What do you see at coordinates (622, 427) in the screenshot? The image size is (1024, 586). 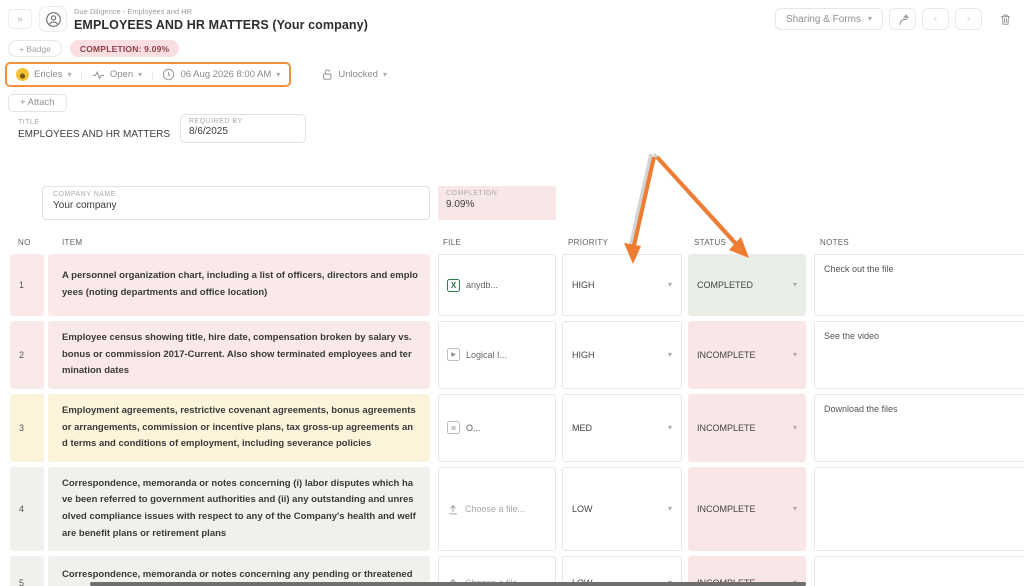 I see `priority-dropdown: MED ▾` at bounding box center [622, 427].